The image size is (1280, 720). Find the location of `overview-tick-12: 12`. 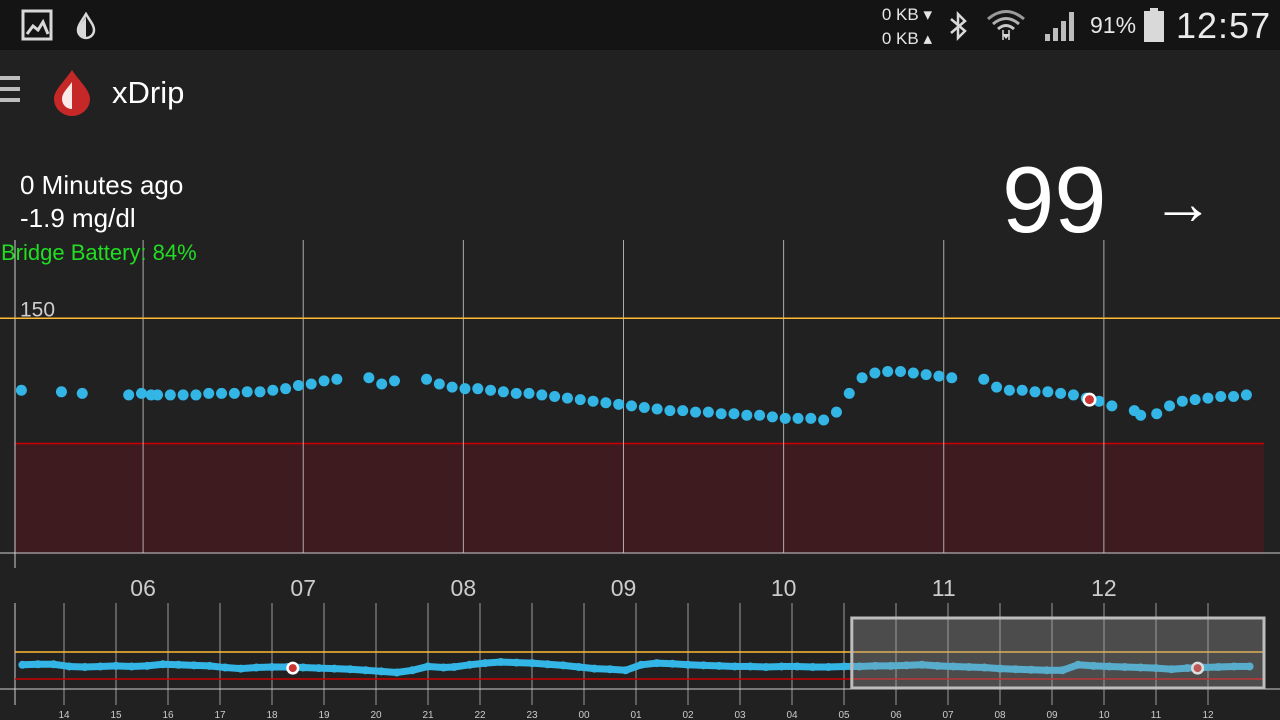

overview-tick-12: 12 is located at coordinates (1208, 715).